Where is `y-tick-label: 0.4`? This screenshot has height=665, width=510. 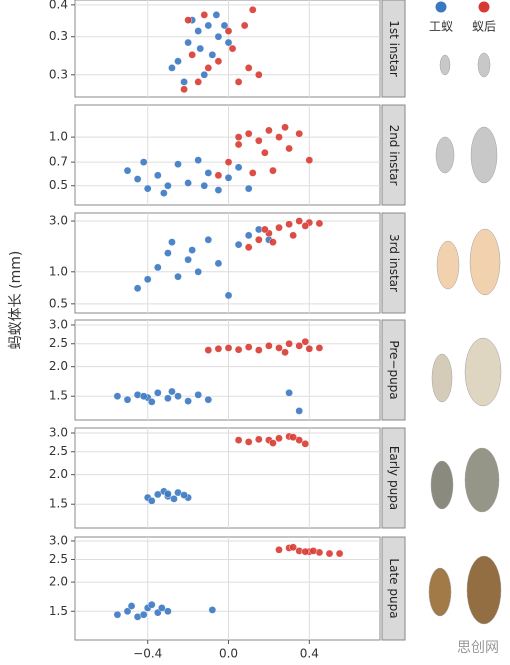
y-tick-label: 0.4 is located at coordinates (58, 5).